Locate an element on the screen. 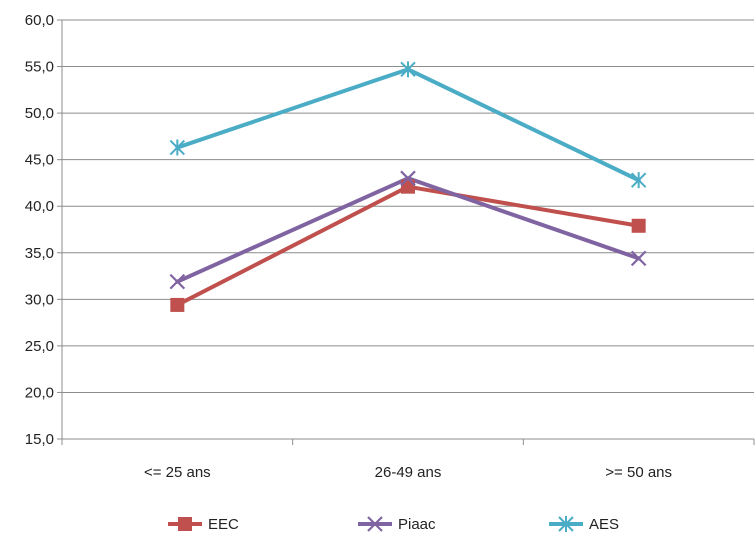  series-line-aes is located at coordinates (408, 125).